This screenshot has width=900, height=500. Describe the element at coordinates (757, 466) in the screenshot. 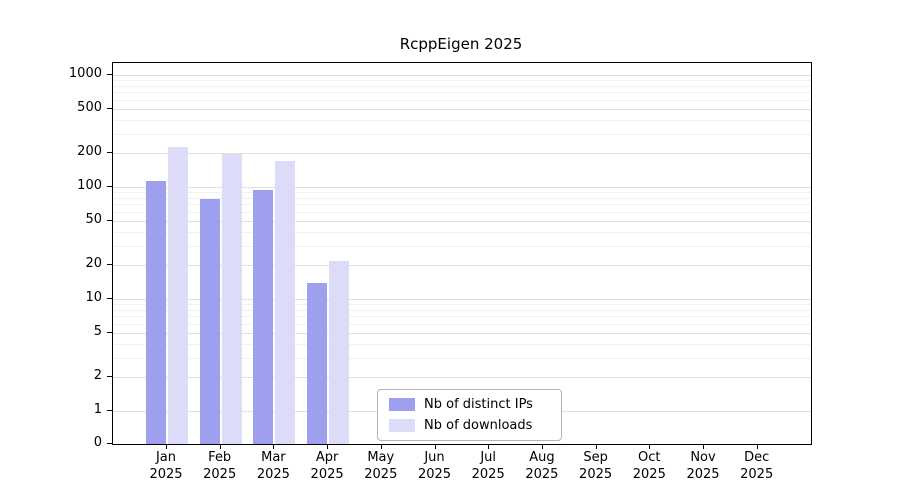

I see `x-tick-label: Dec 2025` at that location.